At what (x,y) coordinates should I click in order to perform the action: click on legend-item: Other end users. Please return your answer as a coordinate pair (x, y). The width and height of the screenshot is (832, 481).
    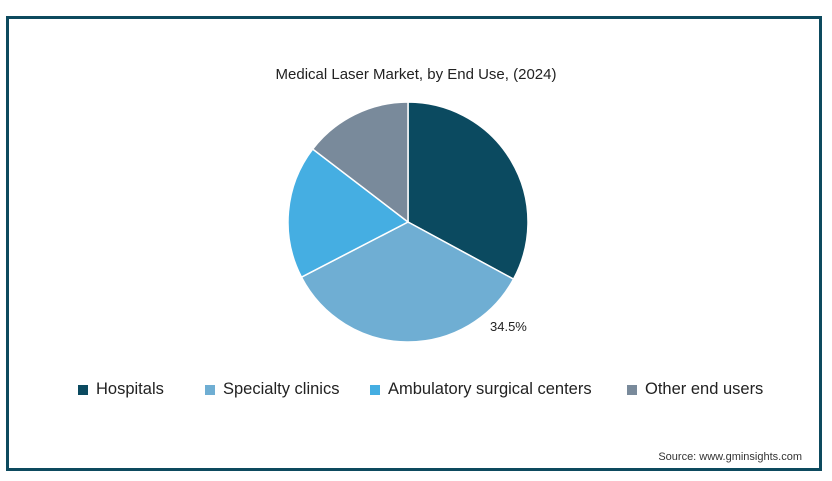
    Looking at the image, I should click on (695, 389).